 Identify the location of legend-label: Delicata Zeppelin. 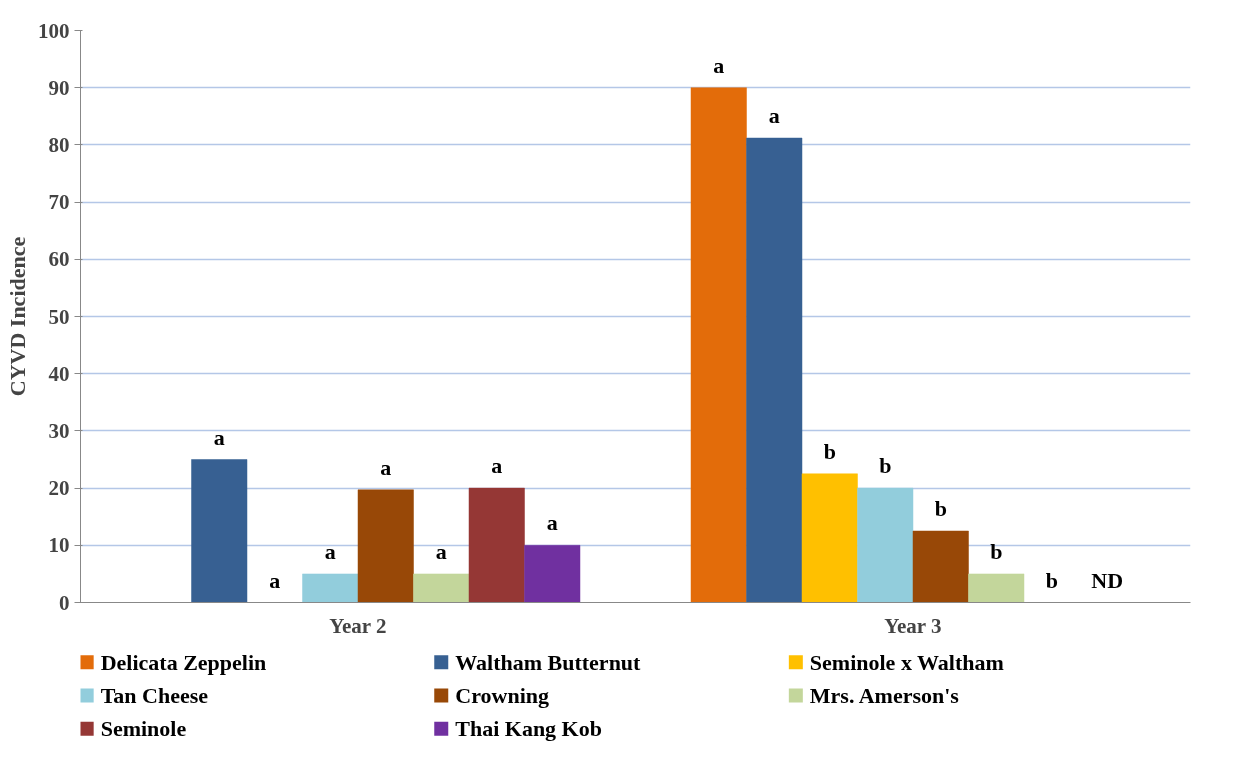
(183, 662).